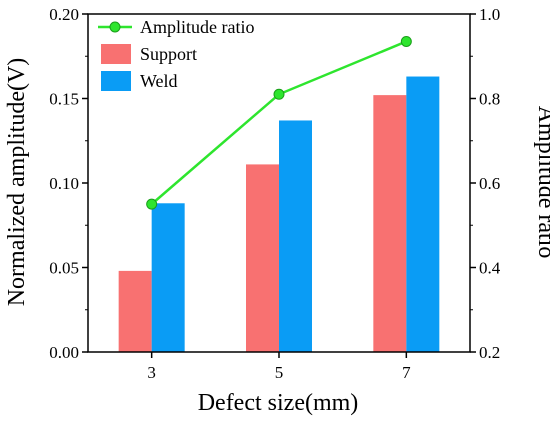 The image size is (550, 421). What do you see at coordinates (17, 182) in the screenshot?
I see `y-axis-title: Normalized amplitude(V)` at bounding box center [17, 182].